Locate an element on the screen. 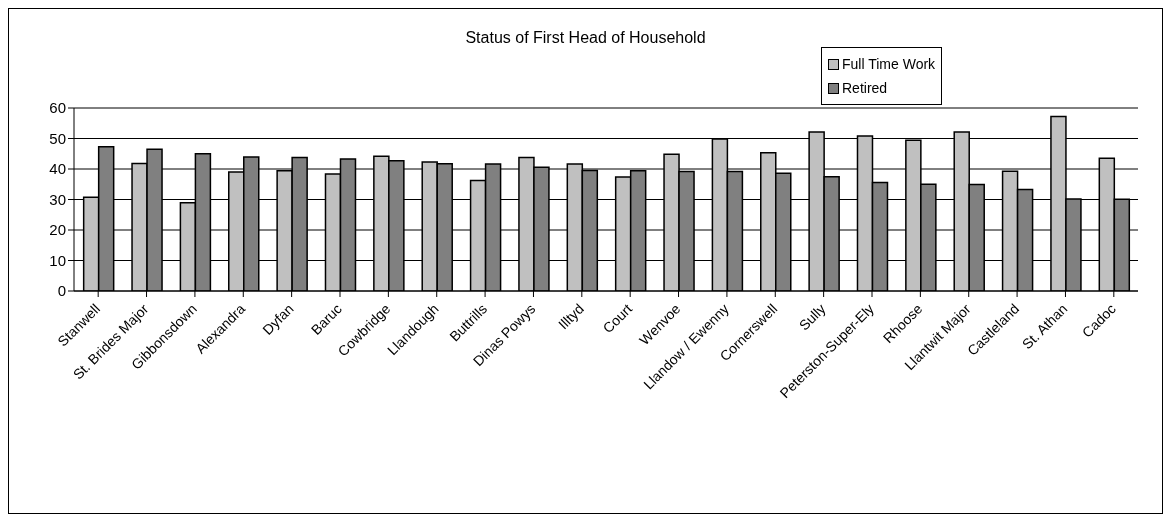 The image size is (1169, 520). y-tick-label: 50 is located at coordinates (57, 138).